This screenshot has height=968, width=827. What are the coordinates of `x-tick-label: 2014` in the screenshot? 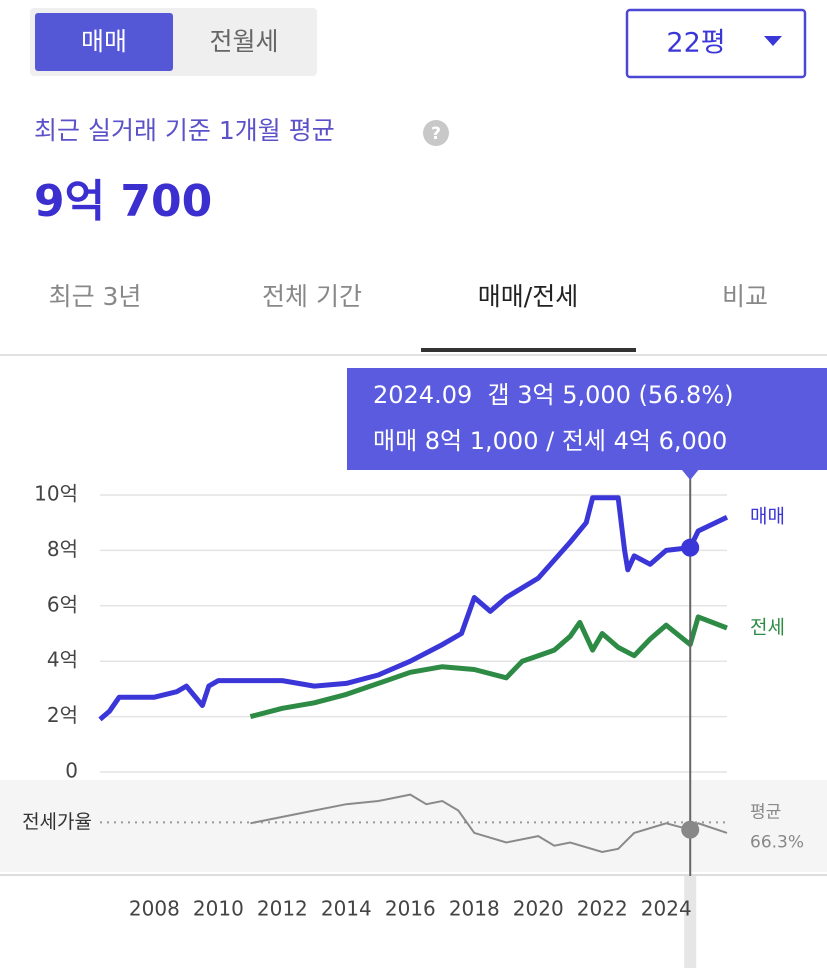 It's located at (346, 909).